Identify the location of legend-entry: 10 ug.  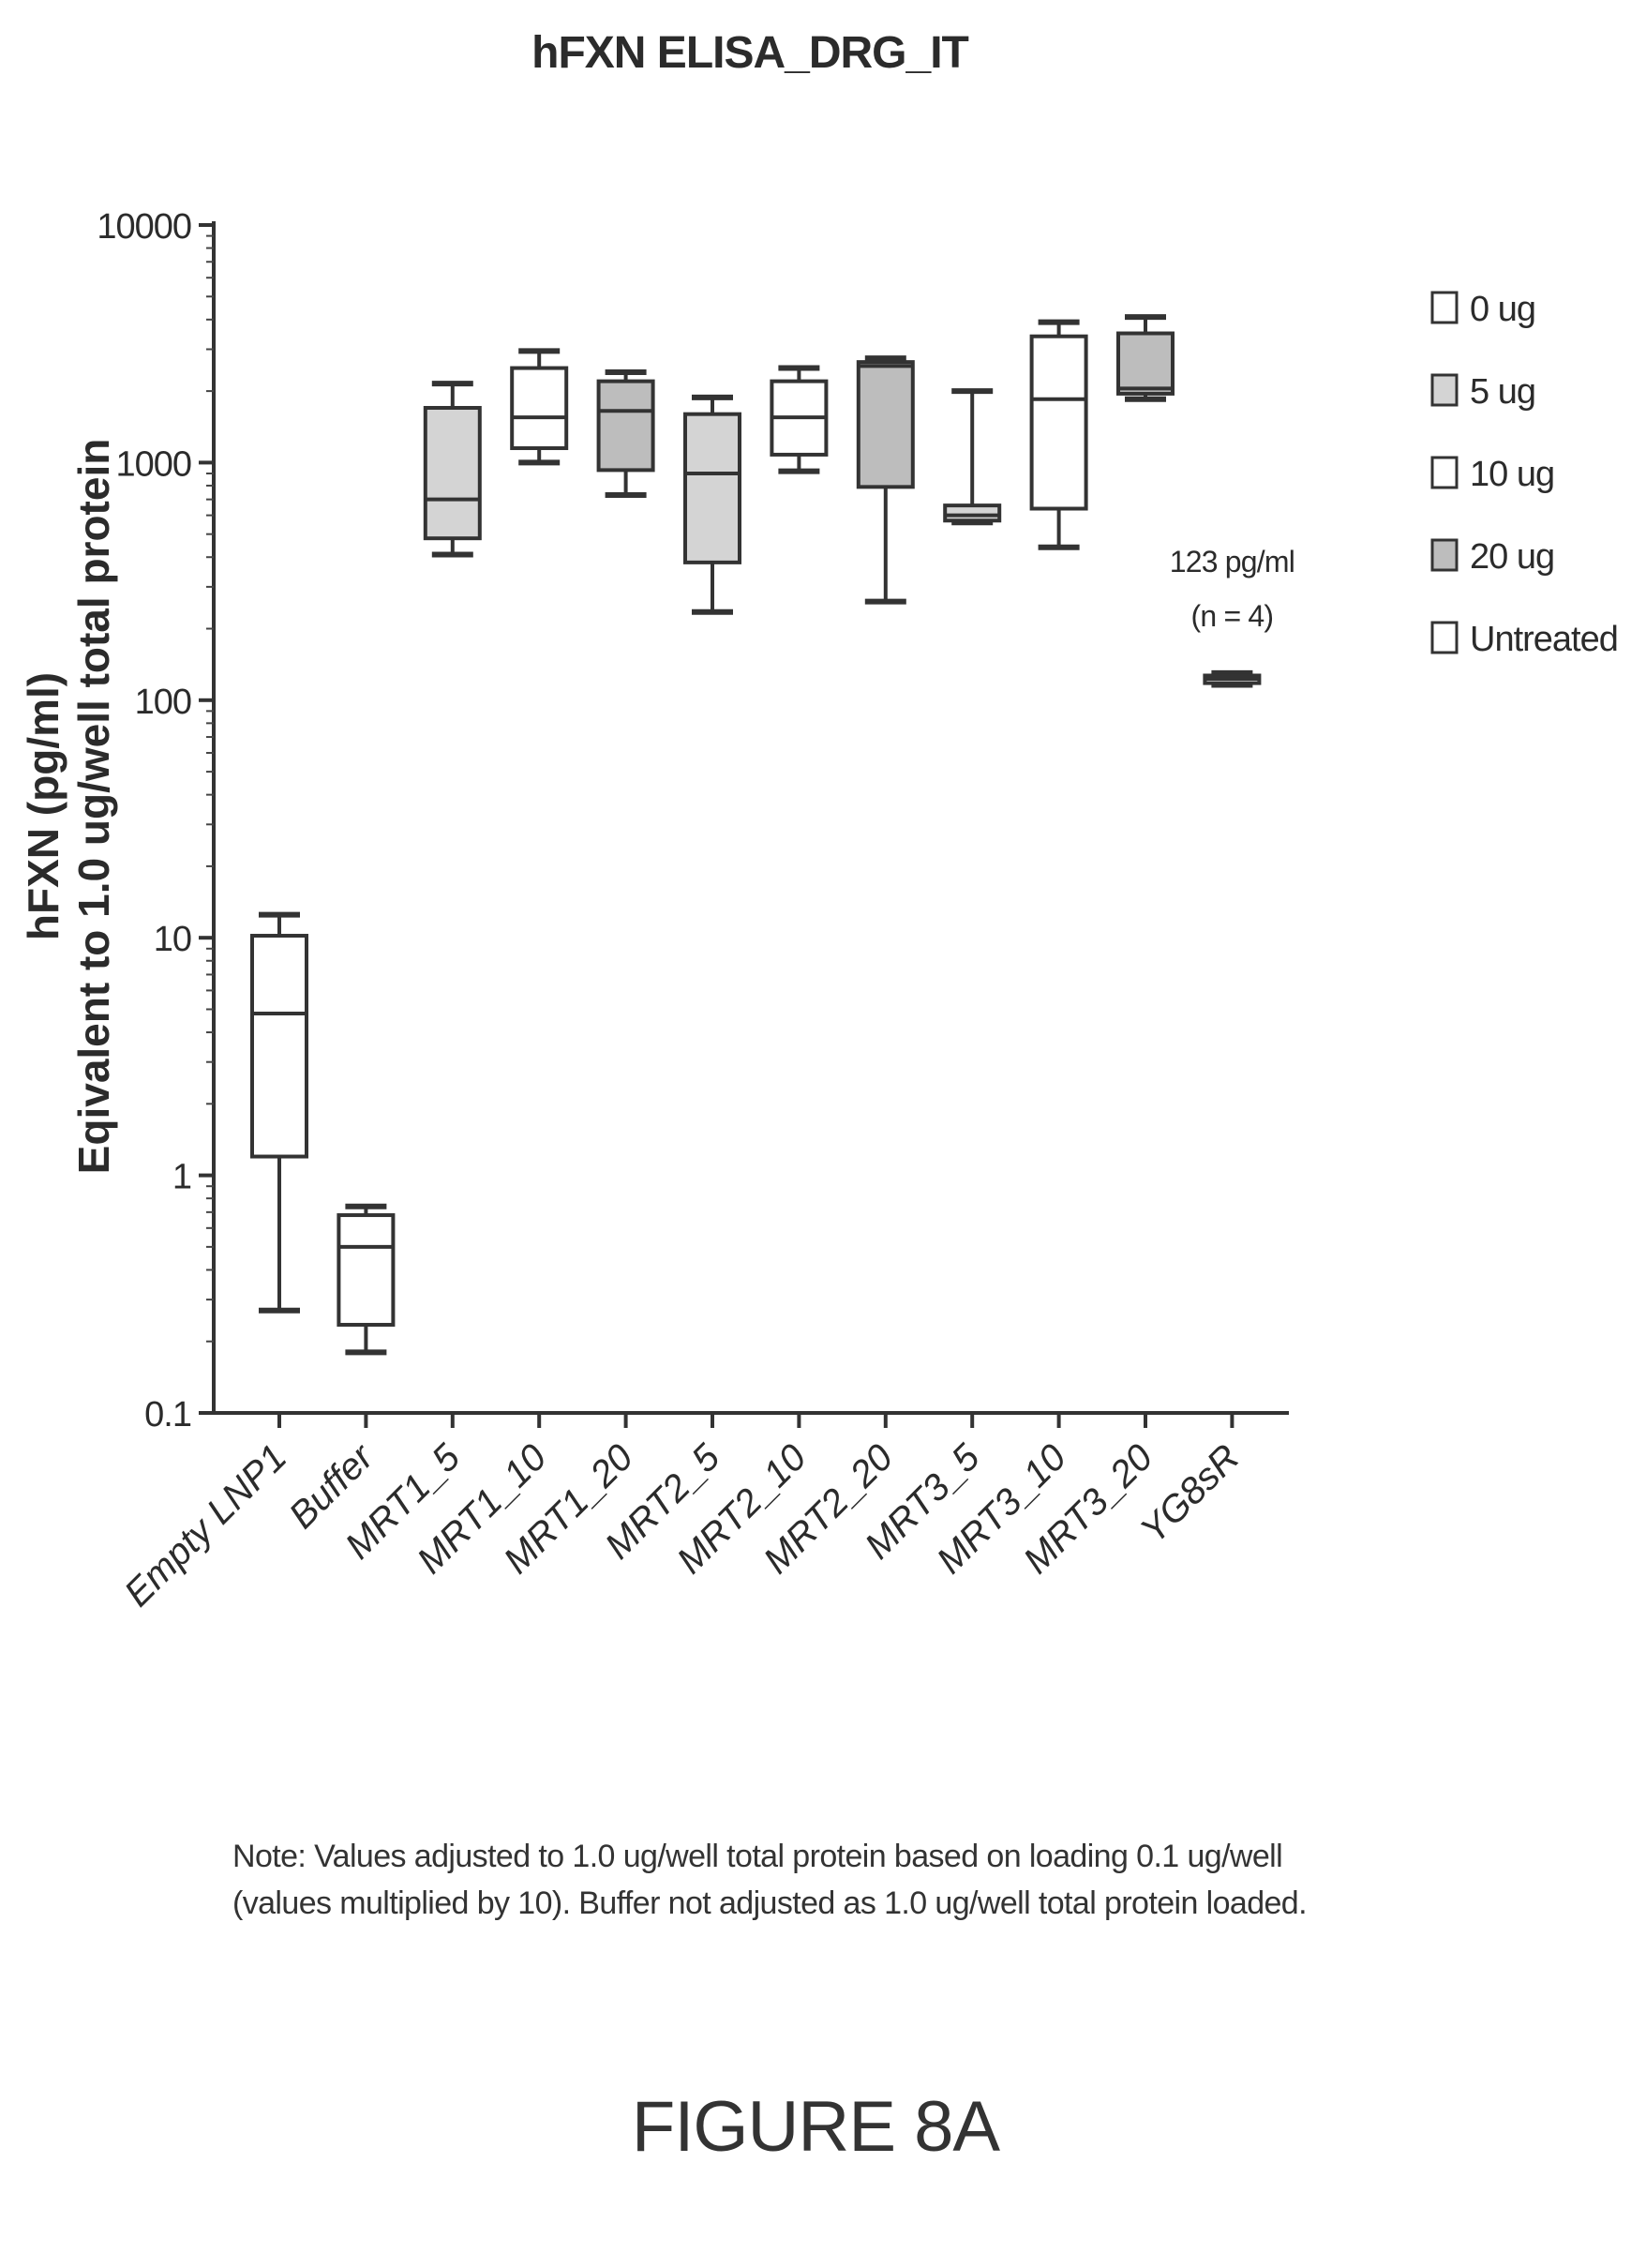
(1492, 474).